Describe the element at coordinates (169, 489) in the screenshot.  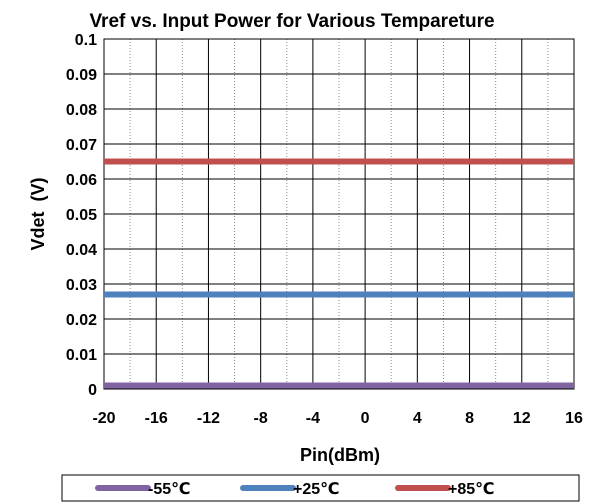
I see `legend-label-0: -55℃` at that location.